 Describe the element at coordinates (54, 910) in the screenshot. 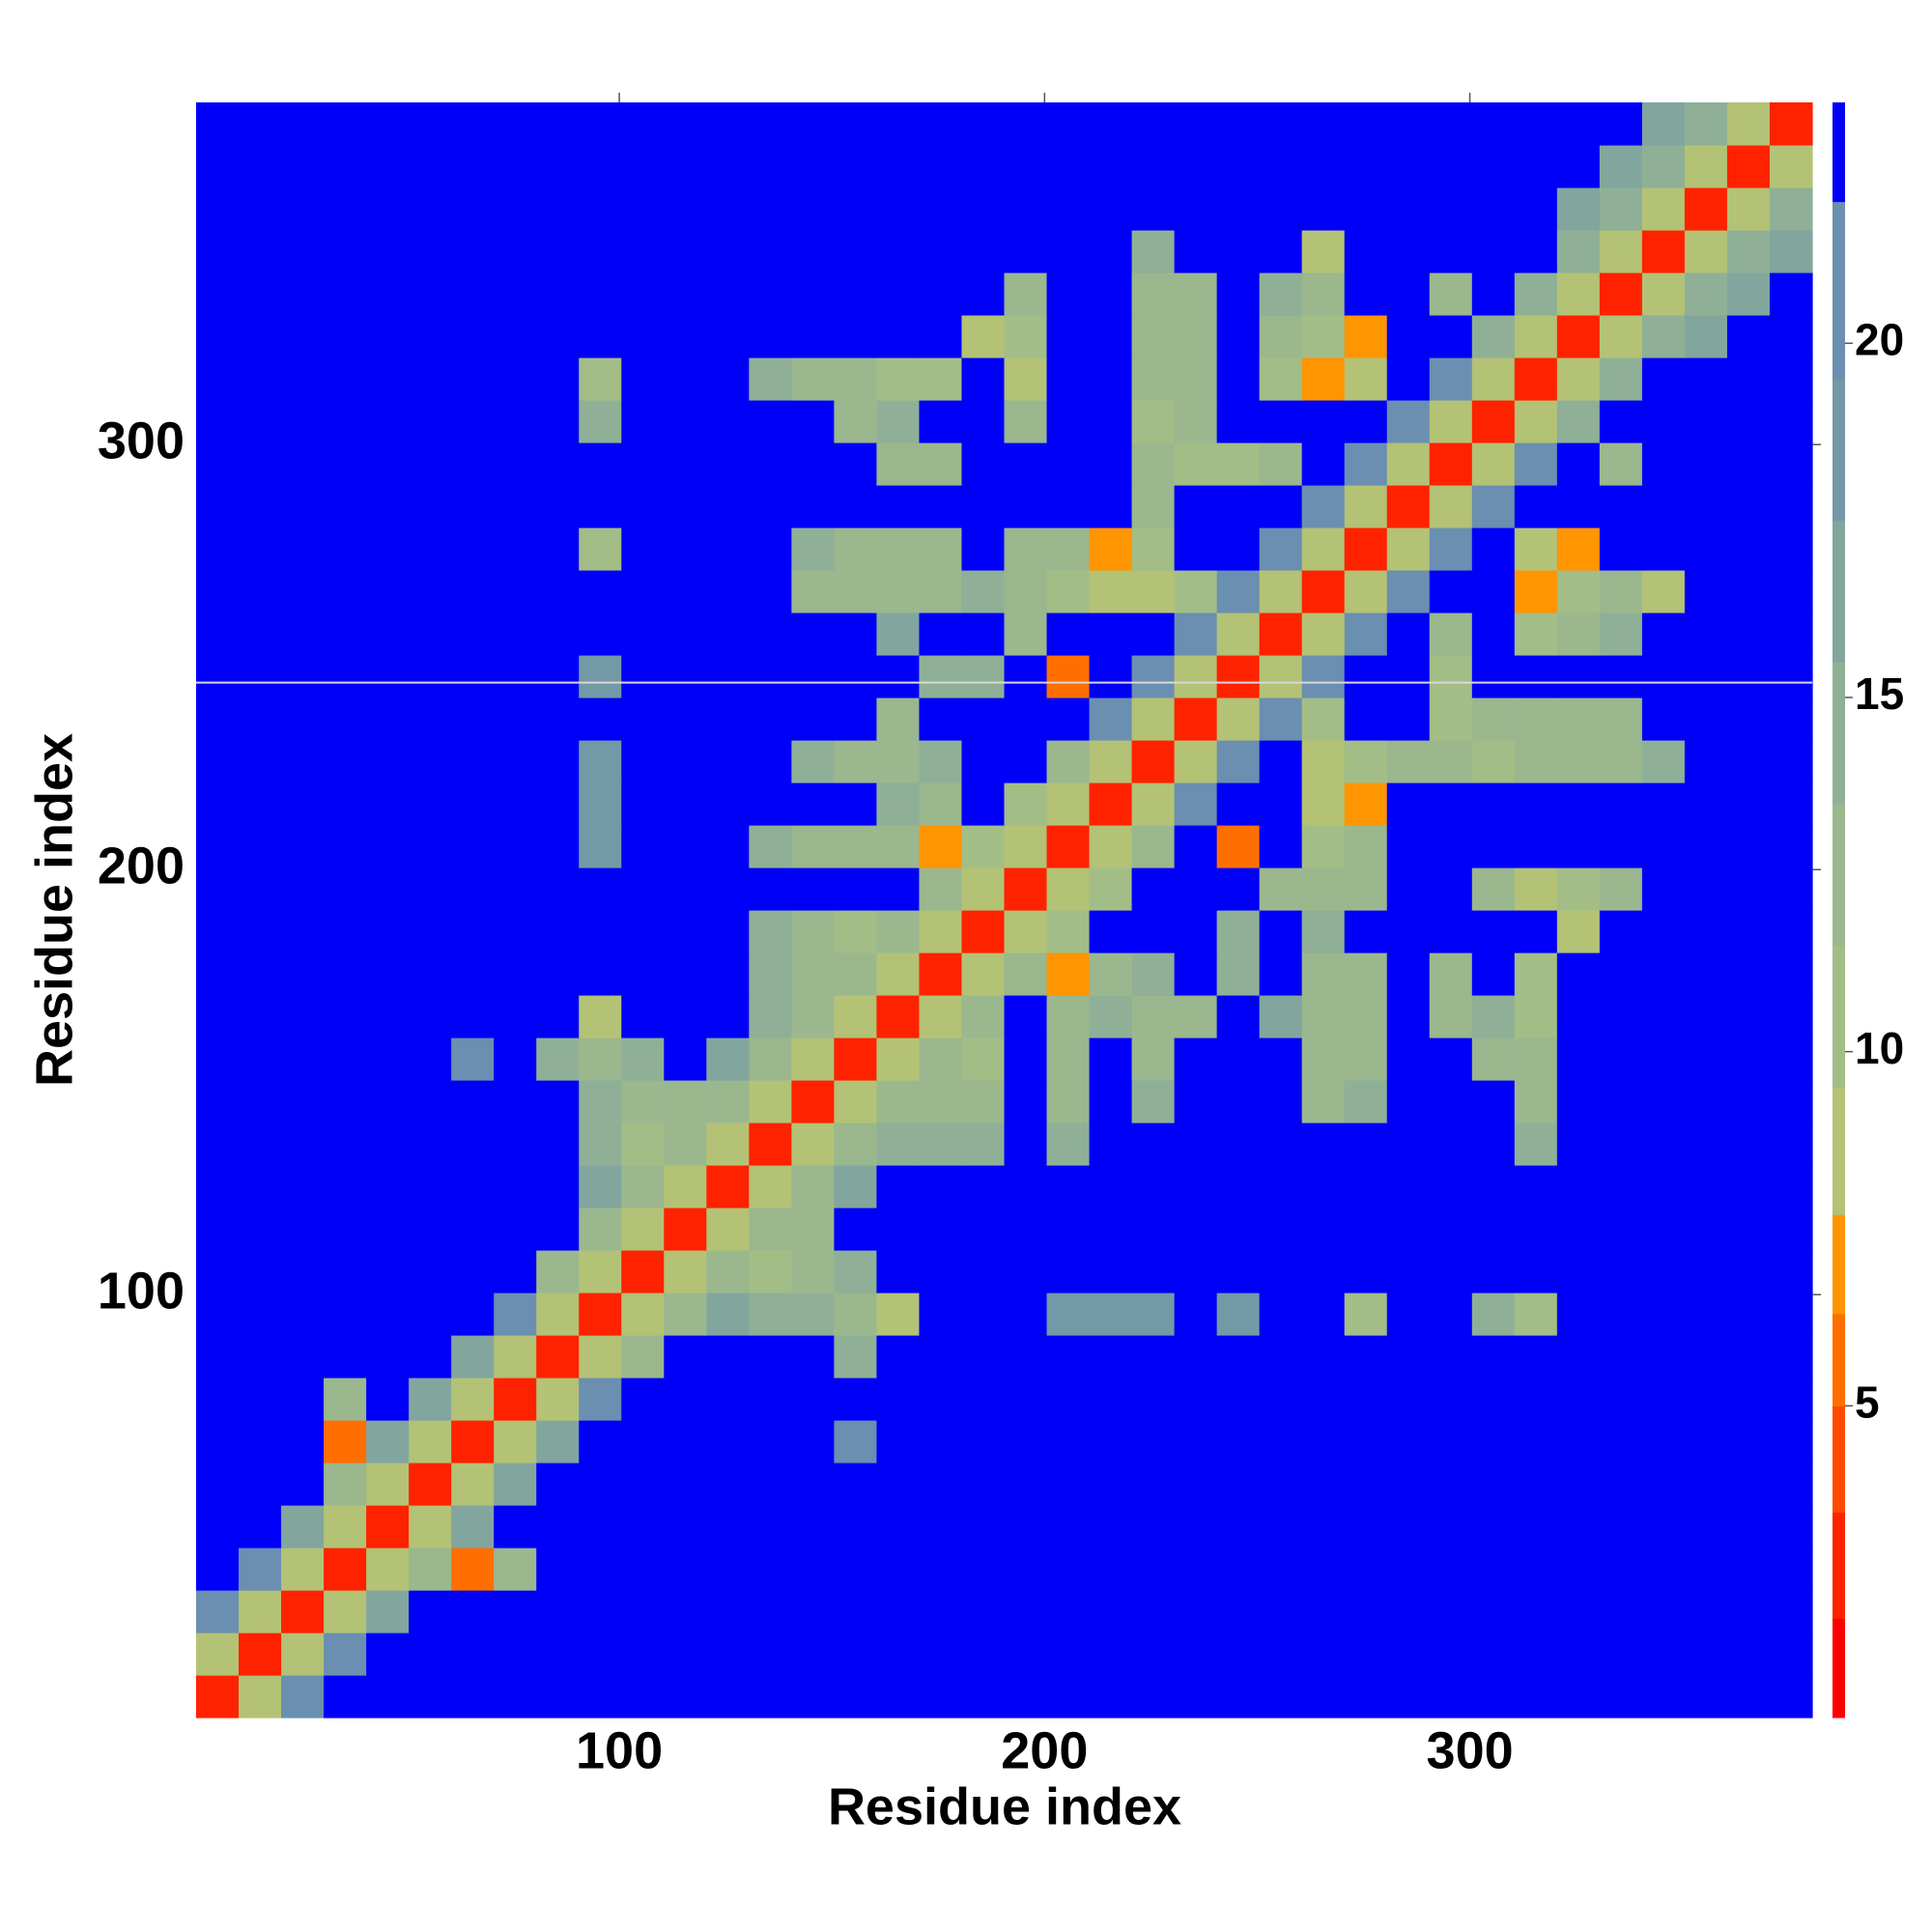

I see `y-axis-label: Residue index` at that location.